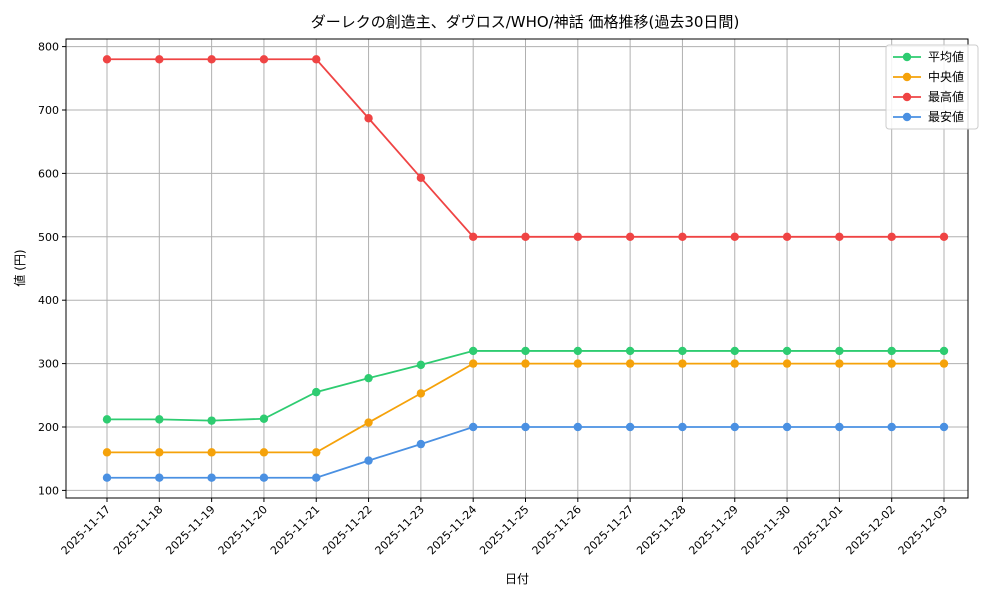  What do you see at coordinates (946, 76) in the screenshot?
I see `legend-label: 中央値` at bounding box center [946, 76].